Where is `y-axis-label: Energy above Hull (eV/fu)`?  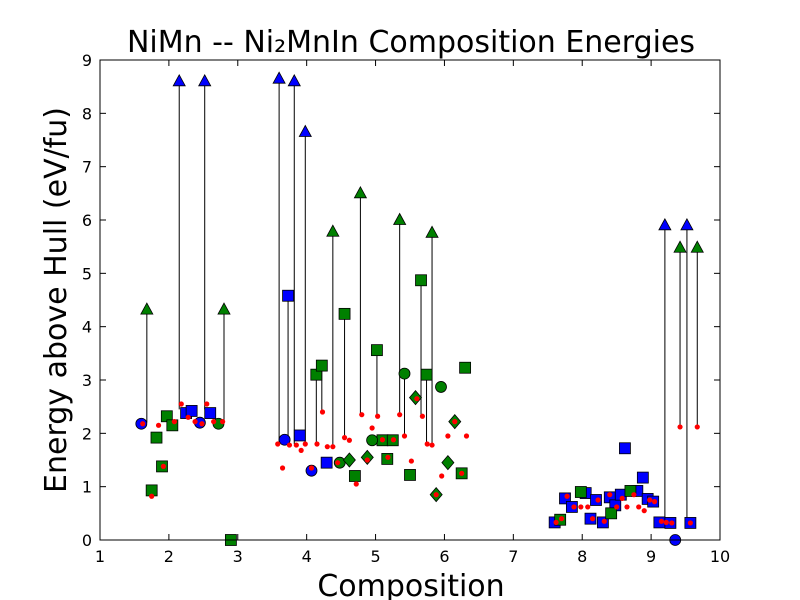
y-axis-label: Energy above Hull (eV/fu) is located at coordinates (56, 300).